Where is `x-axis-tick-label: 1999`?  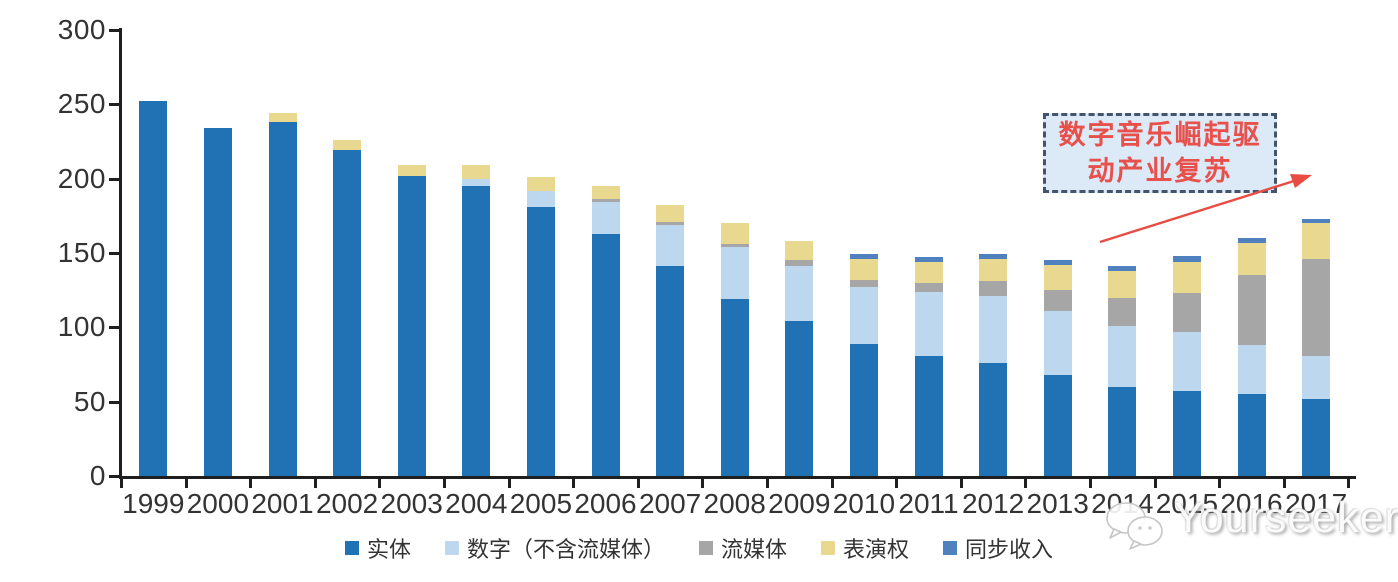 x-axis-tick-label: 1999 is located at coordinates (153, 503).